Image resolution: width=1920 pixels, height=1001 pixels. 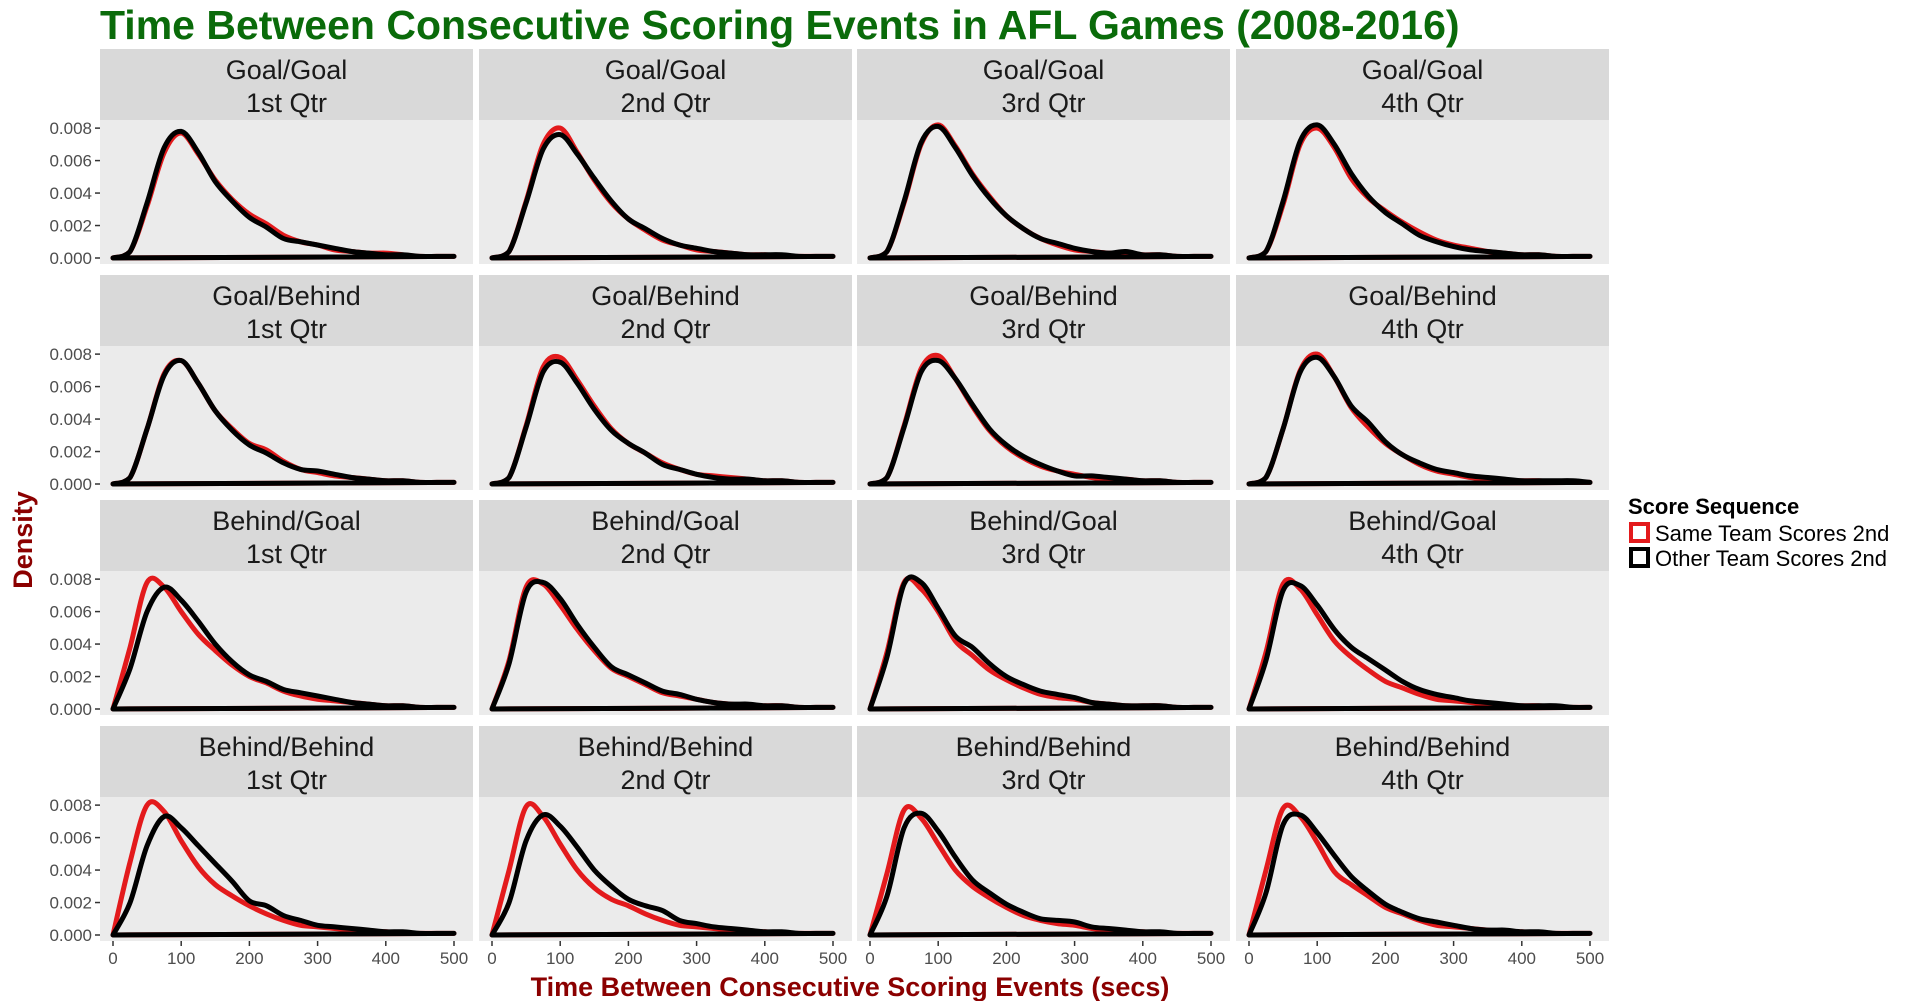 I want to click on x-tick-label: 200, so click(x=1006, y=958).